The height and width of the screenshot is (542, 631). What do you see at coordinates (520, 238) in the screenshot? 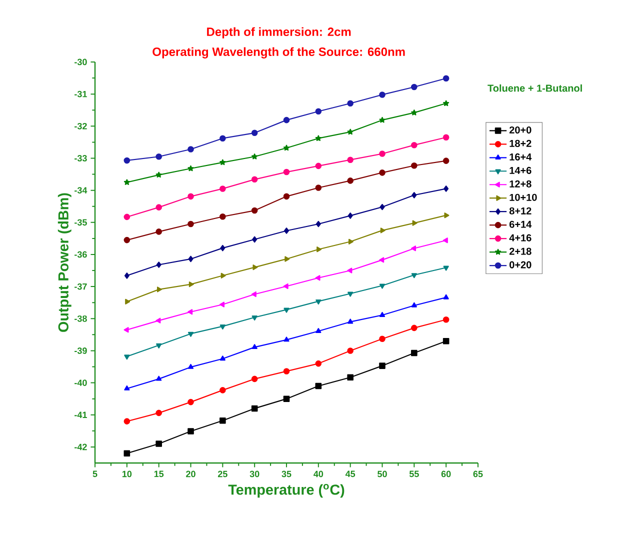
I see `legend-label: 4+16` at bounding box center [520, 238].